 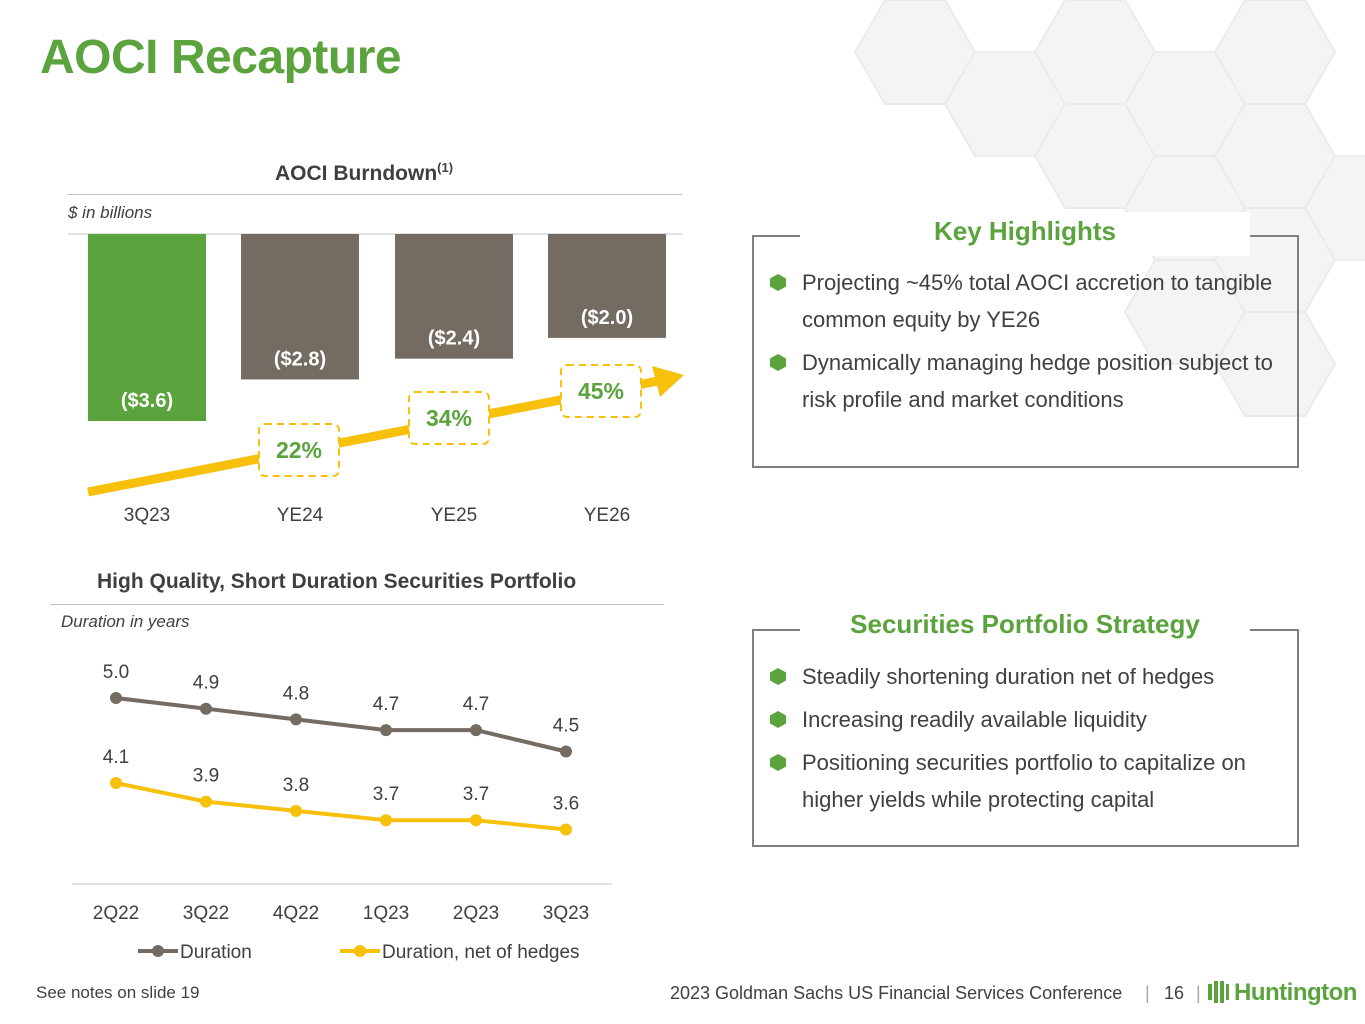 I want to click on data-label: 4.9, so click(x=206, y=683).